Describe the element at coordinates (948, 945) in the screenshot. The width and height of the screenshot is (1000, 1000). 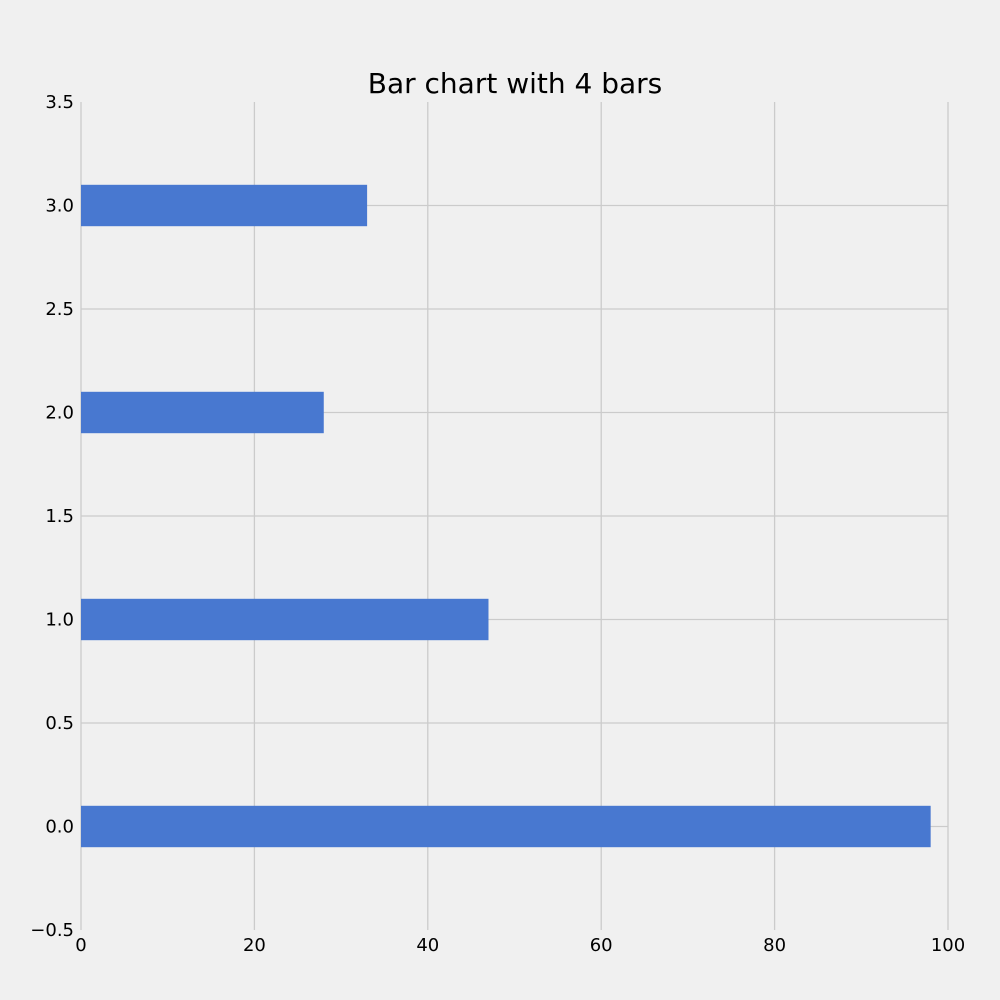
I see `x-tick-label: 100` at that location.